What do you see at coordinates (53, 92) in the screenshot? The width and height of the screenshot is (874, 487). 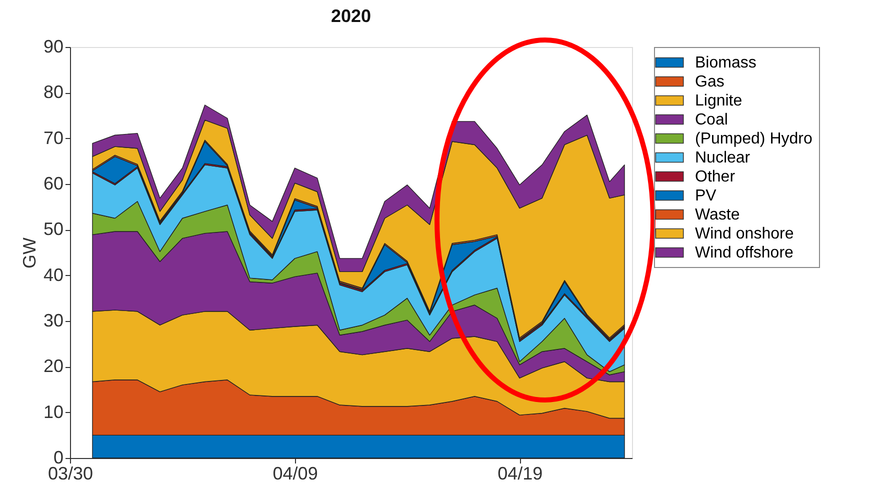 I see `y-tick-label: 80` at bounding box center [53, 92].